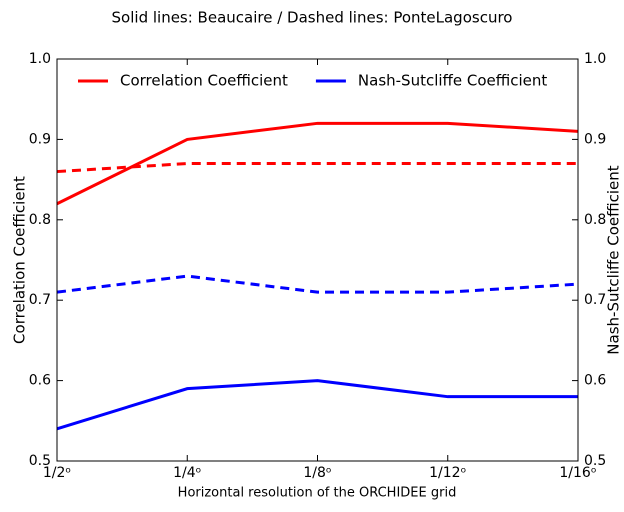  What do you see at coordinates (57, 473) in the screenshot?
I see `x-tick-label: 1/2ᵒ` at bounding box center [57, 473].